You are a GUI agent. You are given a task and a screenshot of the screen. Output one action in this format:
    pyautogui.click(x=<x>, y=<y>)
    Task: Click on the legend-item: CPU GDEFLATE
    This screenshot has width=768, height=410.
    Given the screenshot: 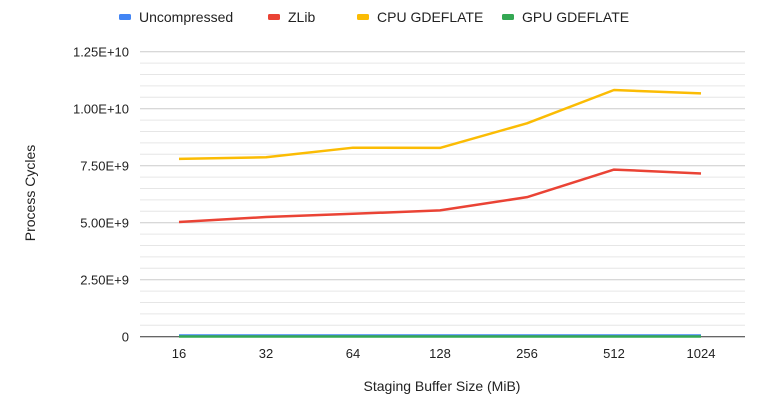 What is the action you would take?
    pyautogui.click(x=420, y=17)
    